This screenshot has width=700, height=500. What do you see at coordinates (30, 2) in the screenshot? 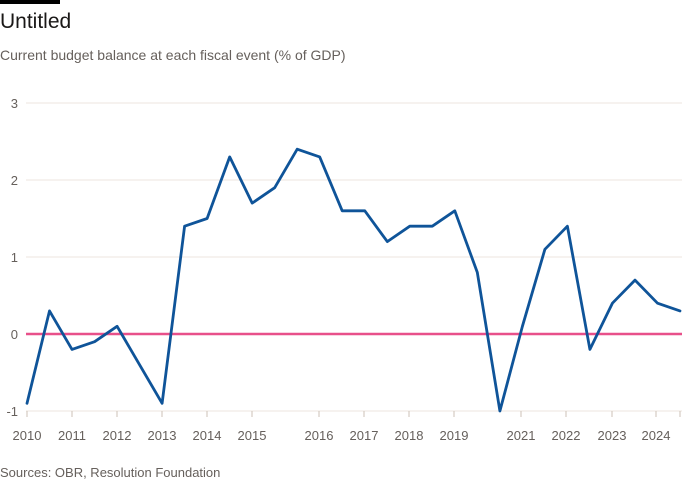
I see `brand-bar` at bounding box center [30, 2].